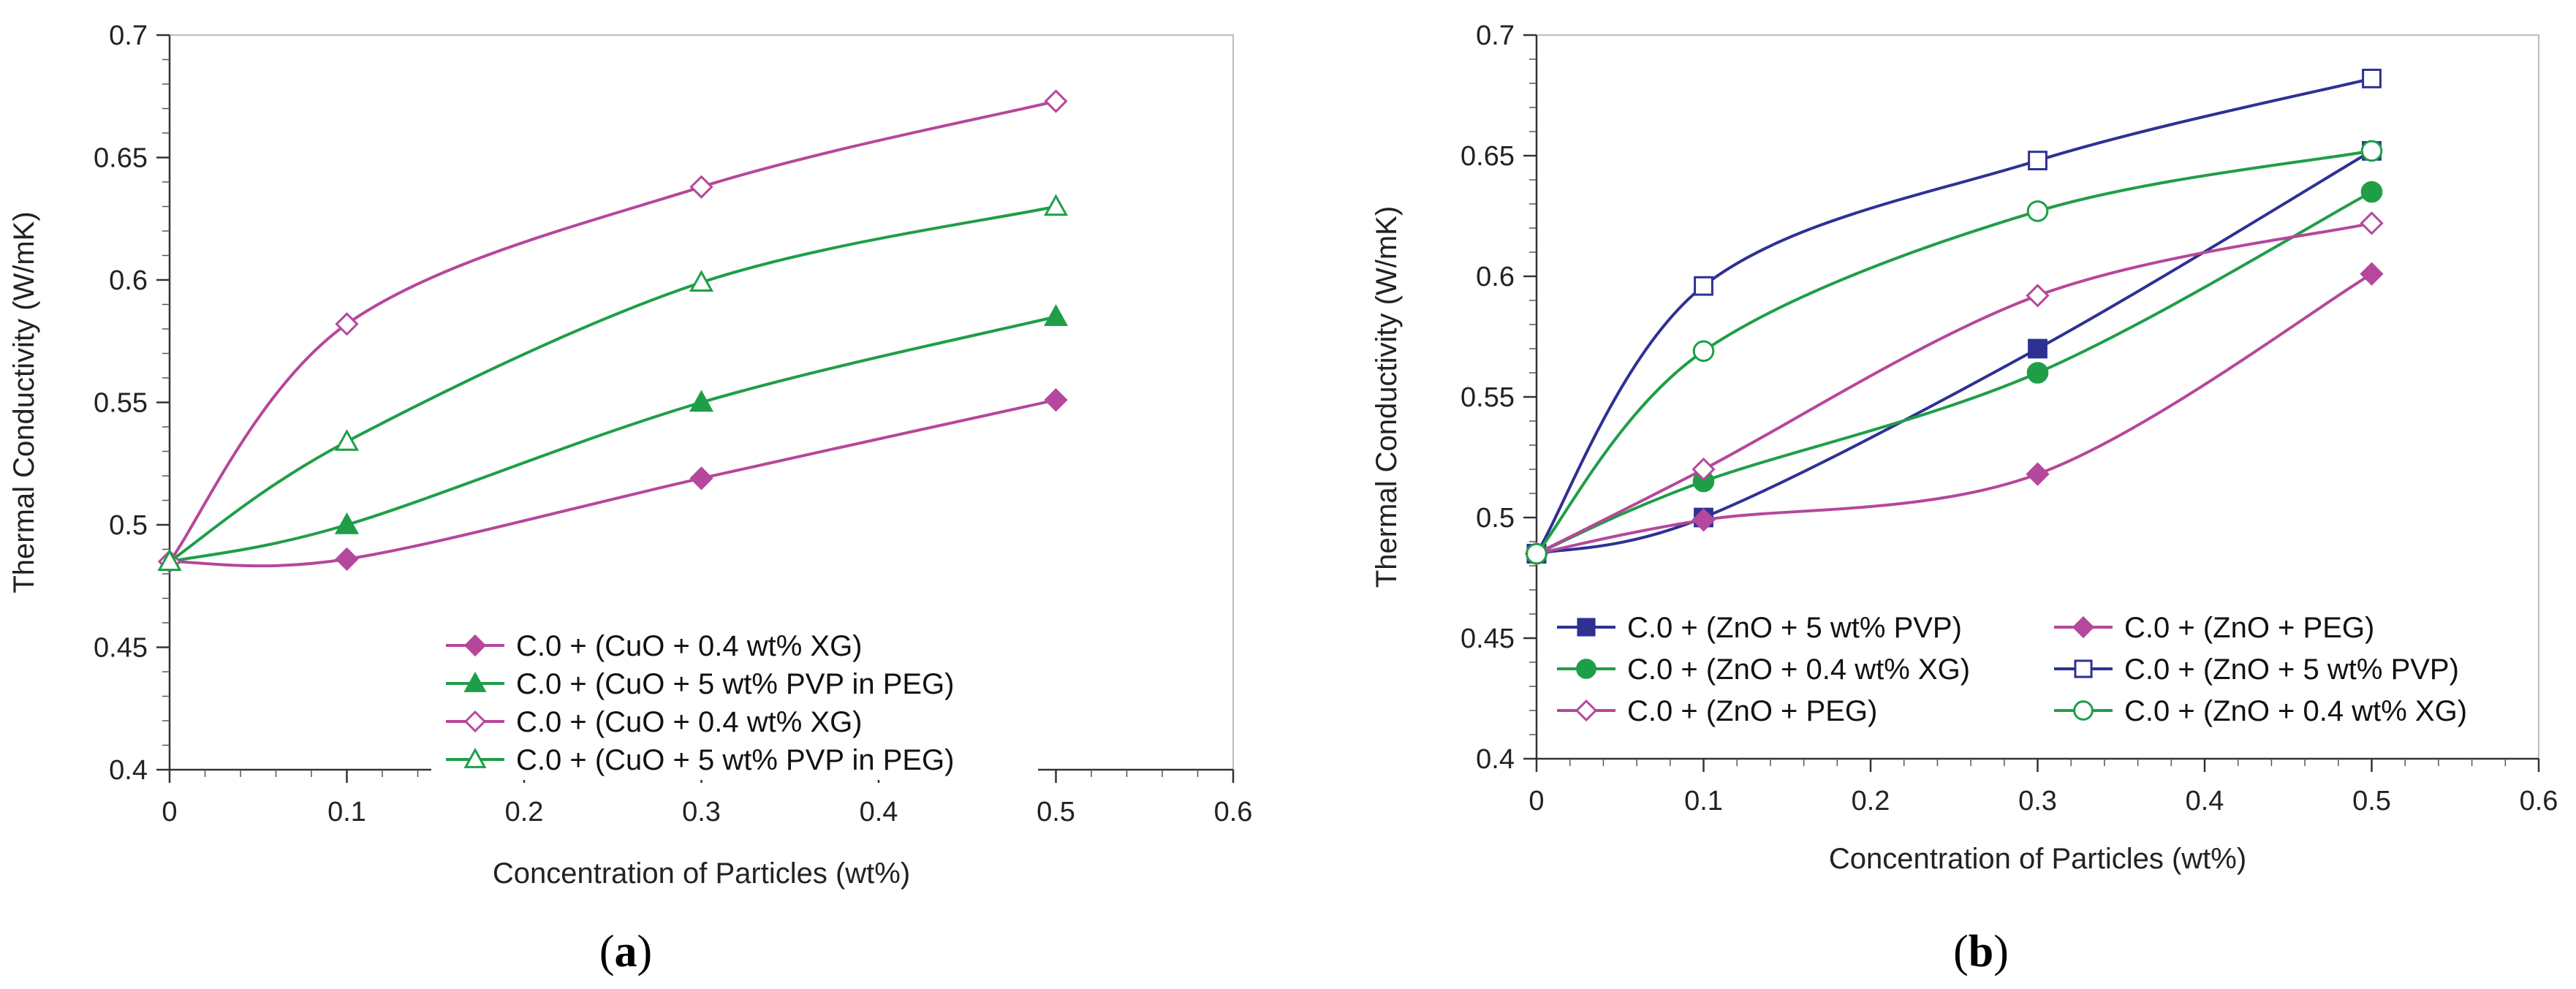 This screenshot has height=989, width=2576. I want to click on y-tick-label: 0.55, so click(1488, 397).